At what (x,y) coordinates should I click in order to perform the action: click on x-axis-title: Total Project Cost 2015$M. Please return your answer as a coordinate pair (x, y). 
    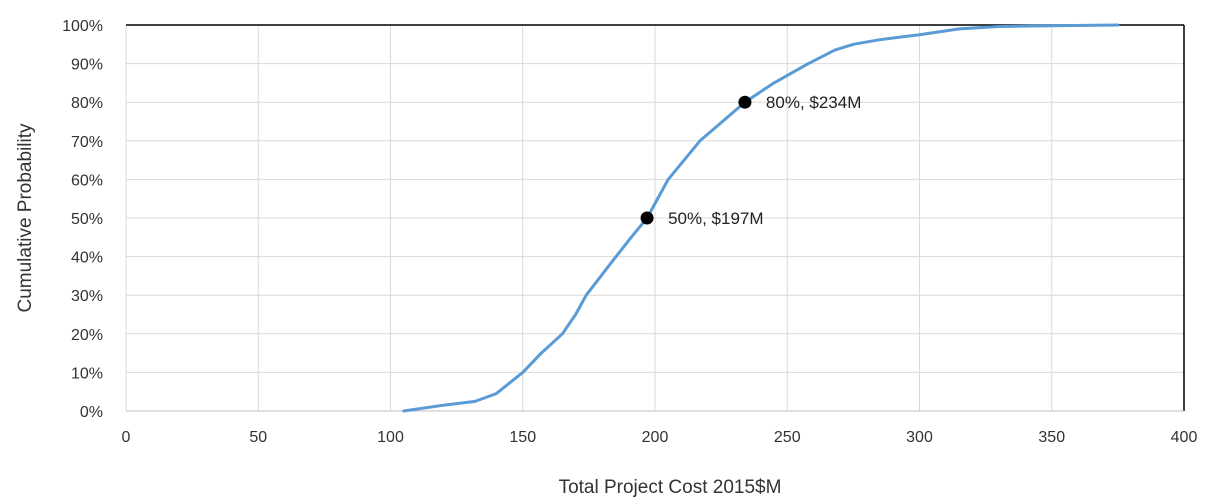
    Looking at the image, I should click on (670, 487).